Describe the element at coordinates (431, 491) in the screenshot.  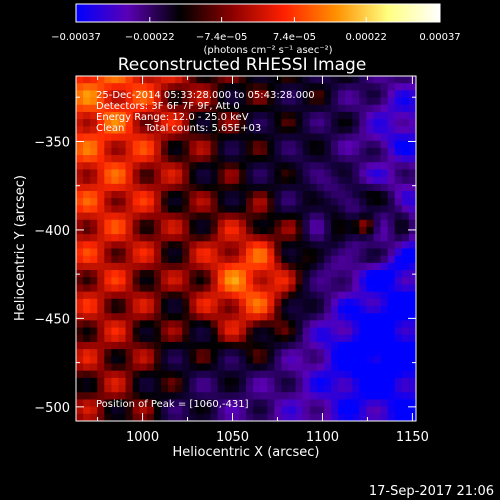
I see `footer-timestamp: 17-Sep-2017 21:06` at that location.